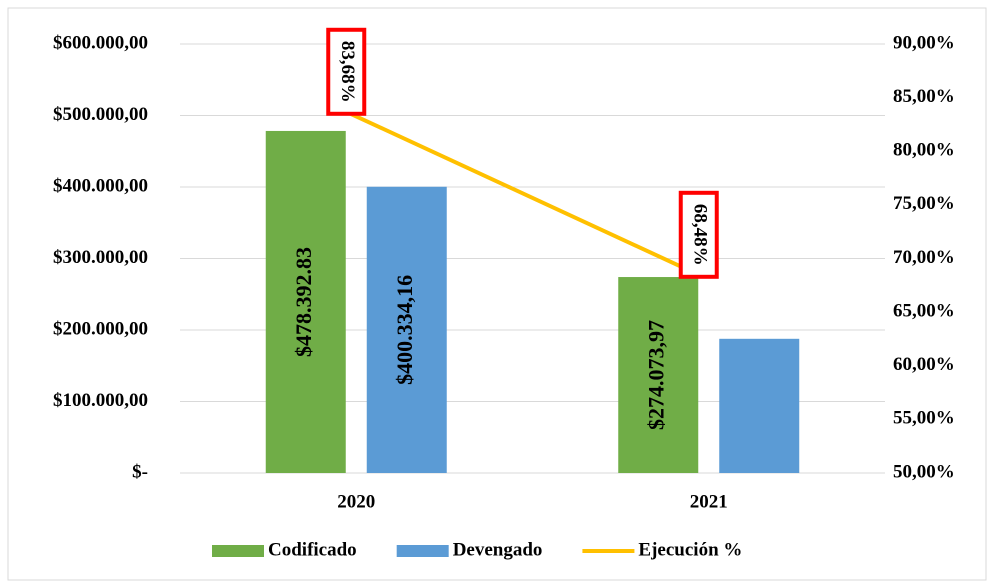  I want to click on x-tick-label: 2020, so click(356, 501).